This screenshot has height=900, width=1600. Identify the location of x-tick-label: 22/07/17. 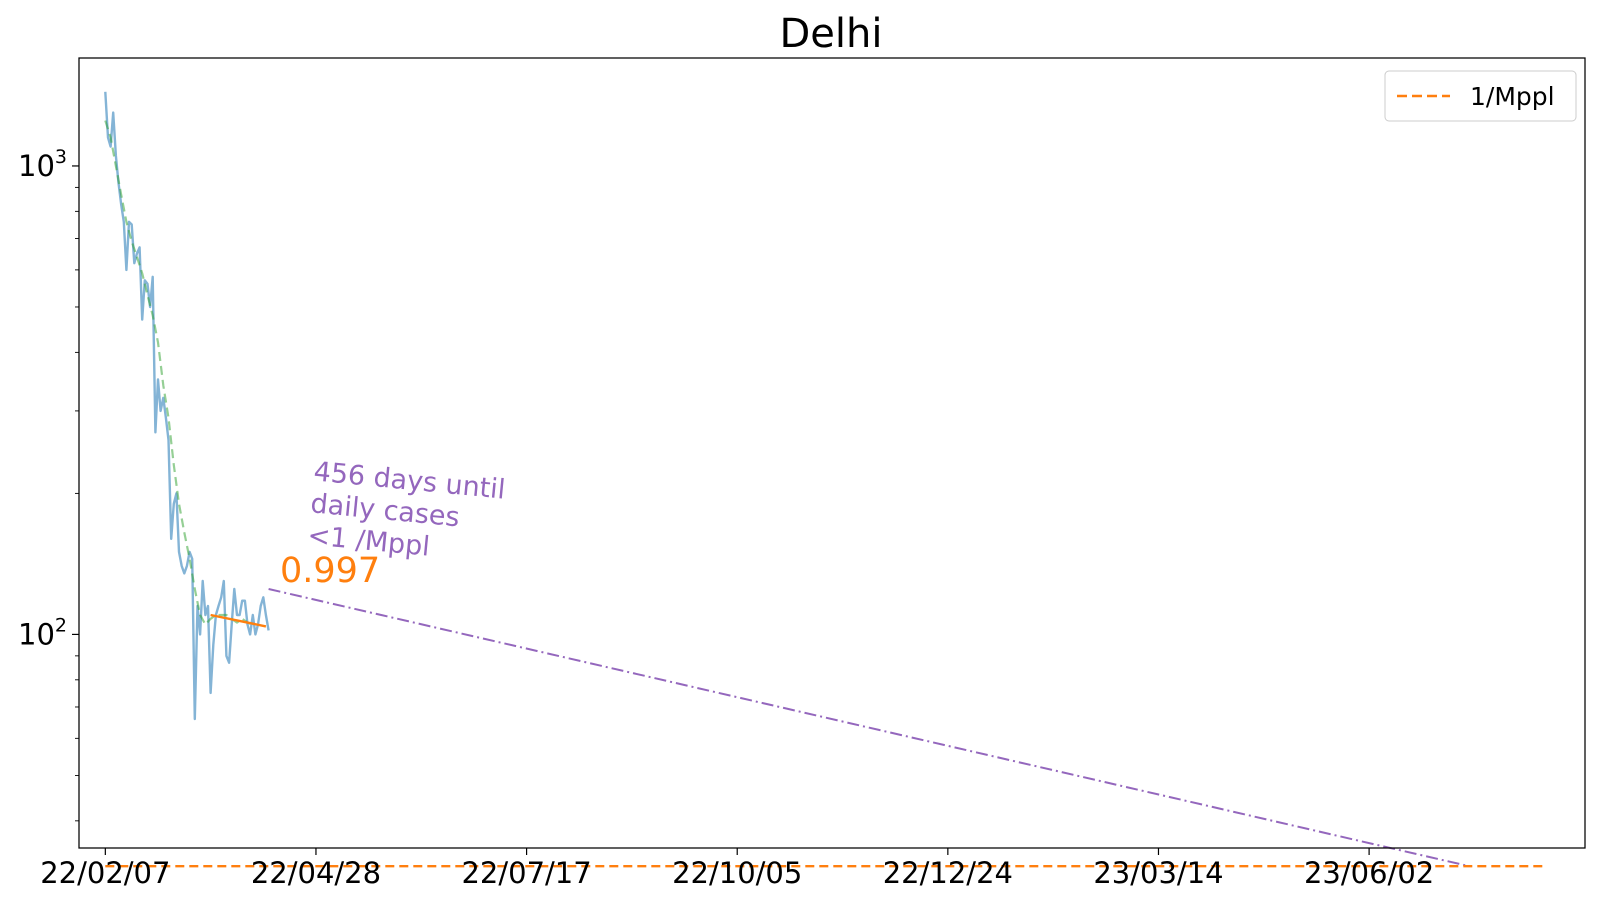
(526, 873).